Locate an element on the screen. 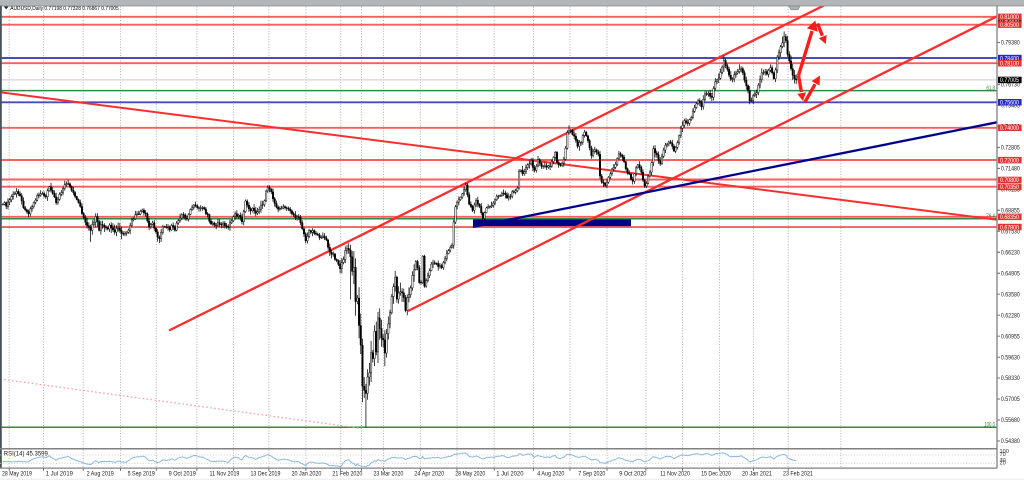 The image size is (1024, 480). svg-text: 0.66230 is located at coordinates (1010, 252).